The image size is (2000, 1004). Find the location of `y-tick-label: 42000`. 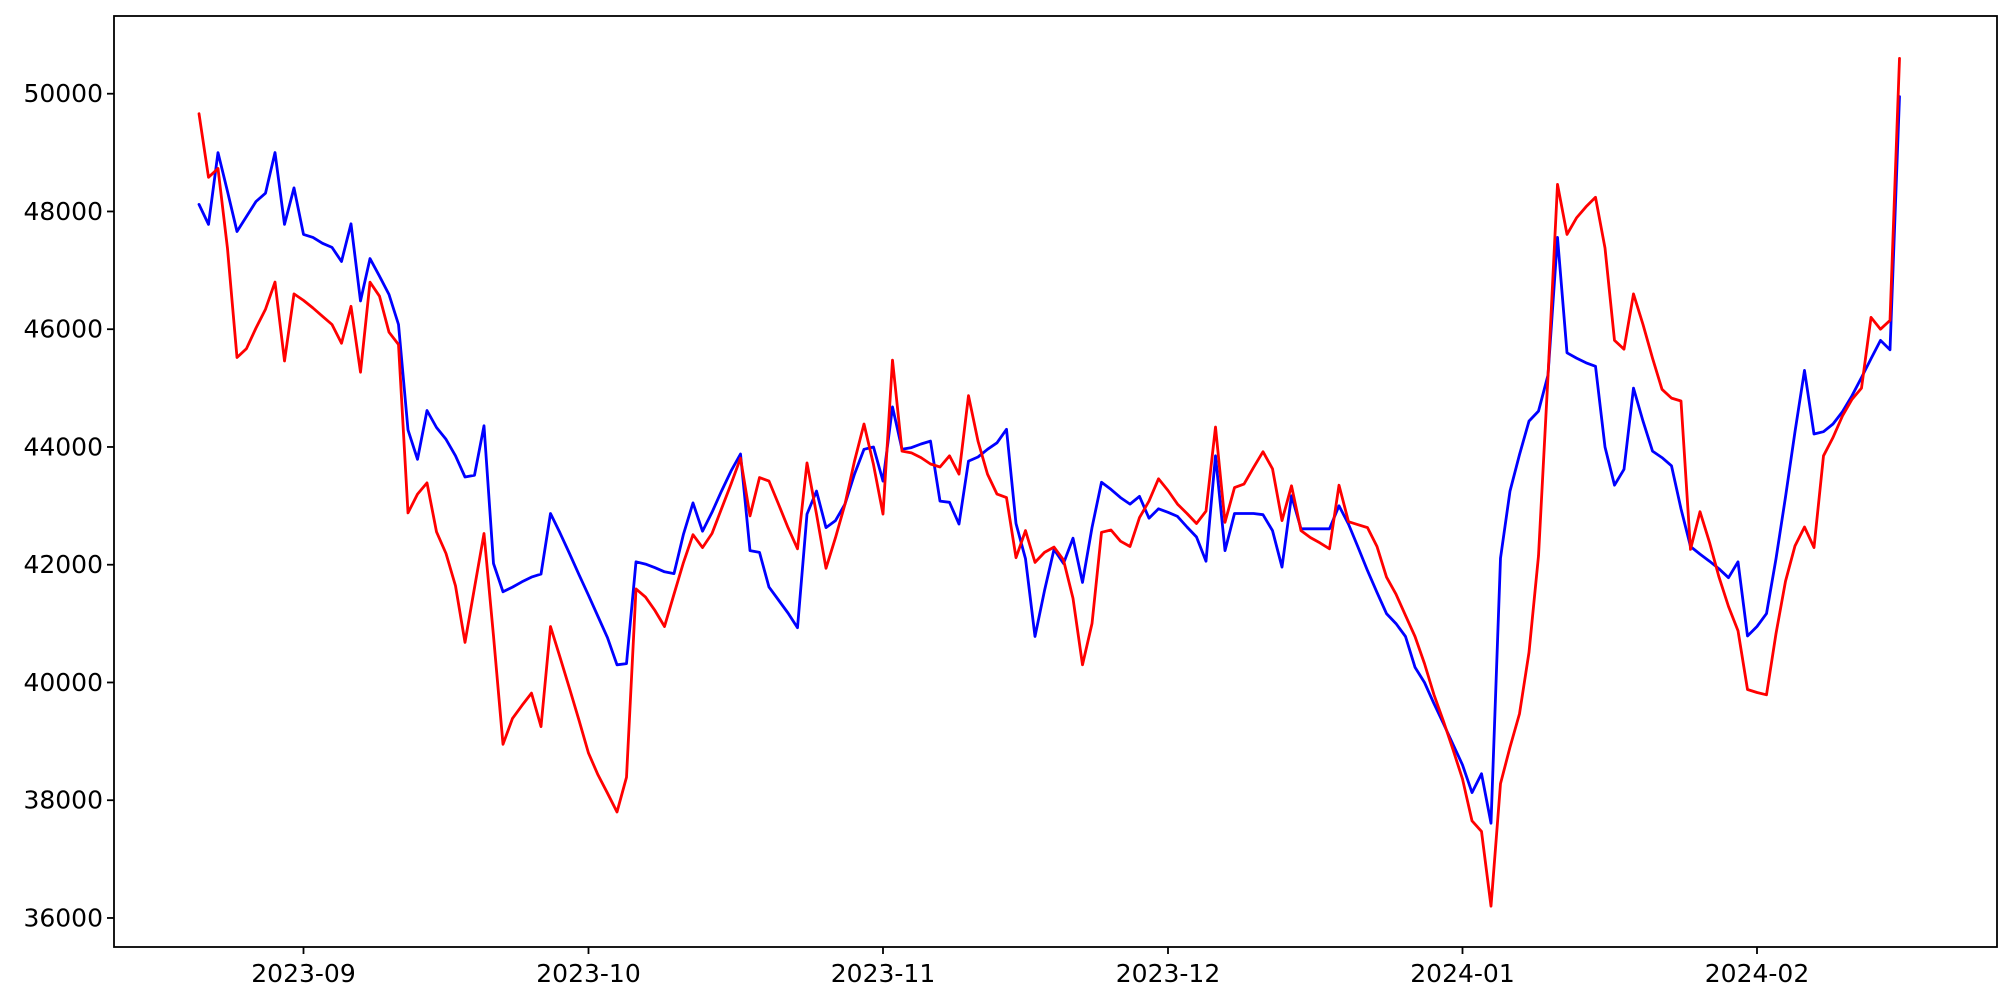

y-tick-label: 42000 is located at coordinates (63, 564).